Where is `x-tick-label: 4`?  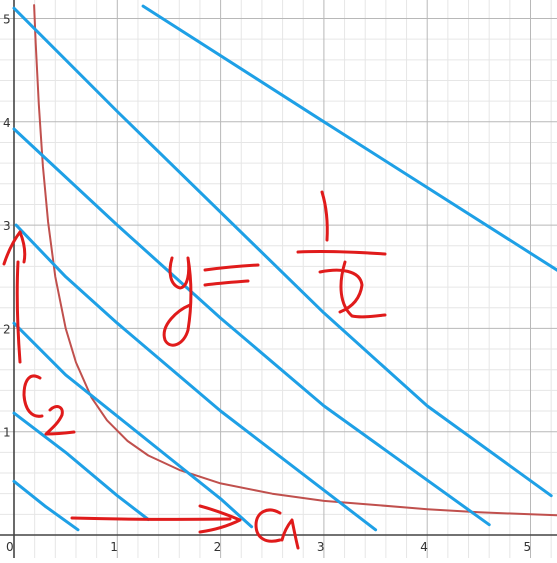 x-tick-label: 4 is located at coordinates (424, 547).